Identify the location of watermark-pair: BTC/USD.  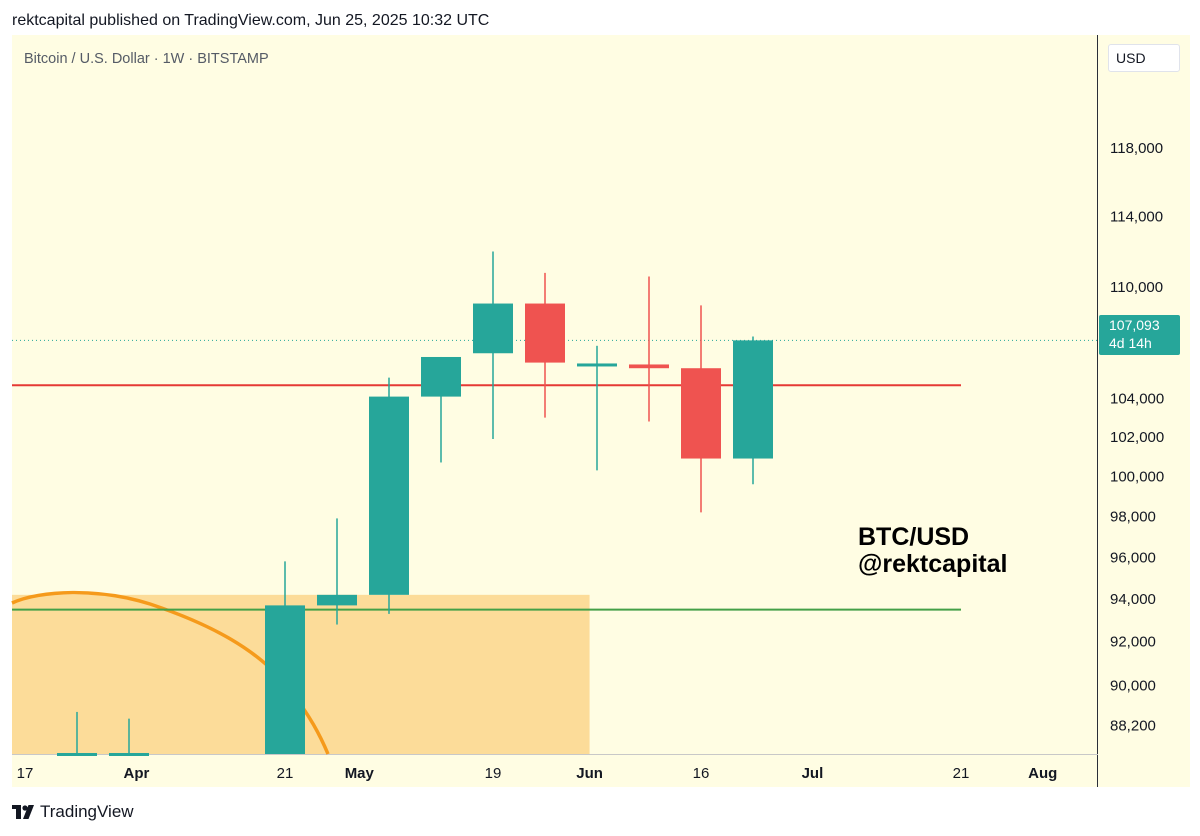
(914, 537).